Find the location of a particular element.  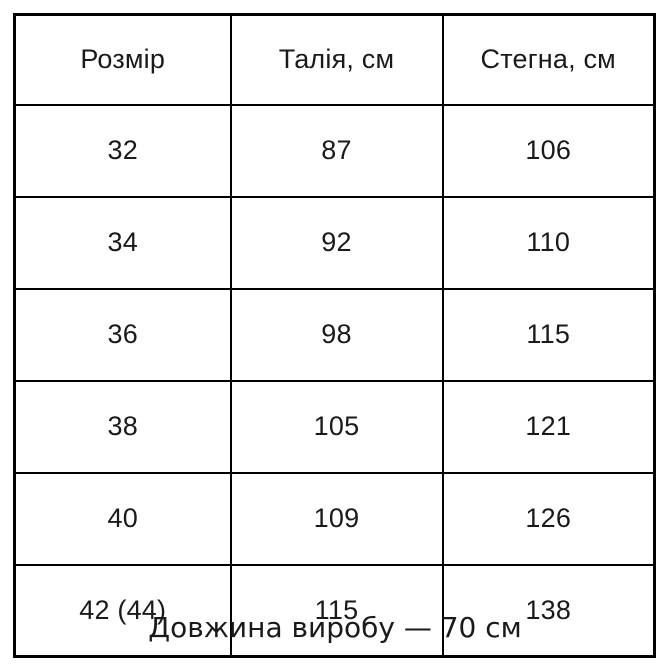

table-row: 34 92 110 is located at coordinates (334, 242).